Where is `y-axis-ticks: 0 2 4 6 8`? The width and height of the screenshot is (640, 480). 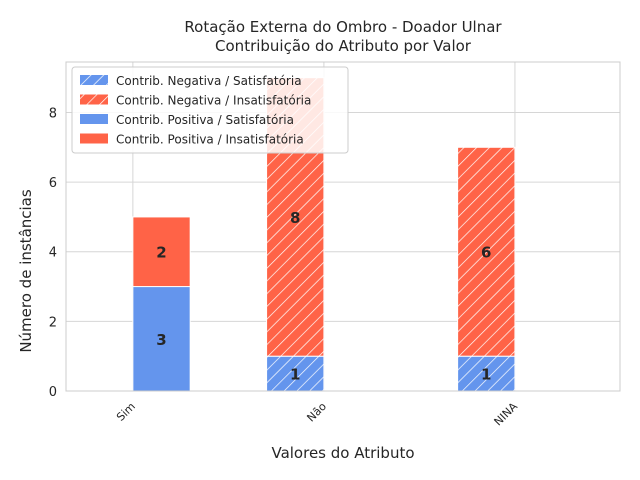
y-axis-ticks: 0 2 4 6 8 is located at coordinates (53, 253).